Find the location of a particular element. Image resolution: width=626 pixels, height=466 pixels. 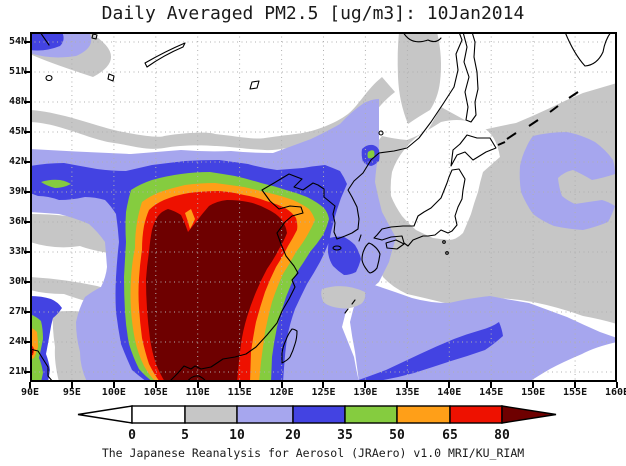

pm25-zone-lavender is located at coordinates (567, 181).